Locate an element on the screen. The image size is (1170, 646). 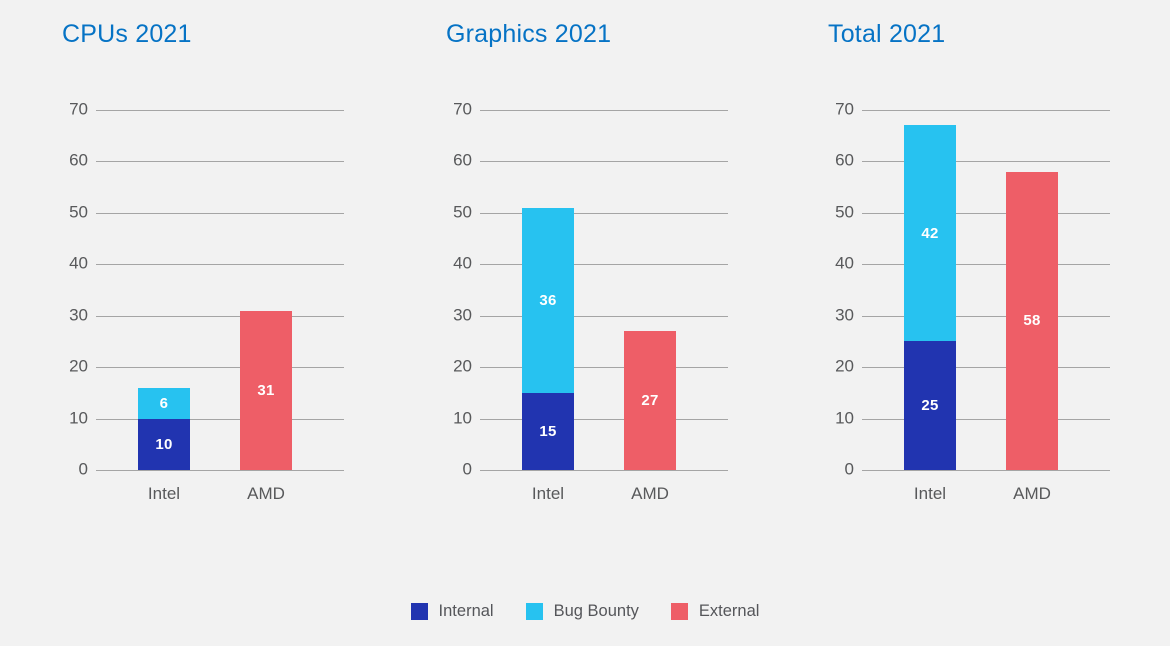
bar-segment-internal: 15 is located at coordinates (548, 431).